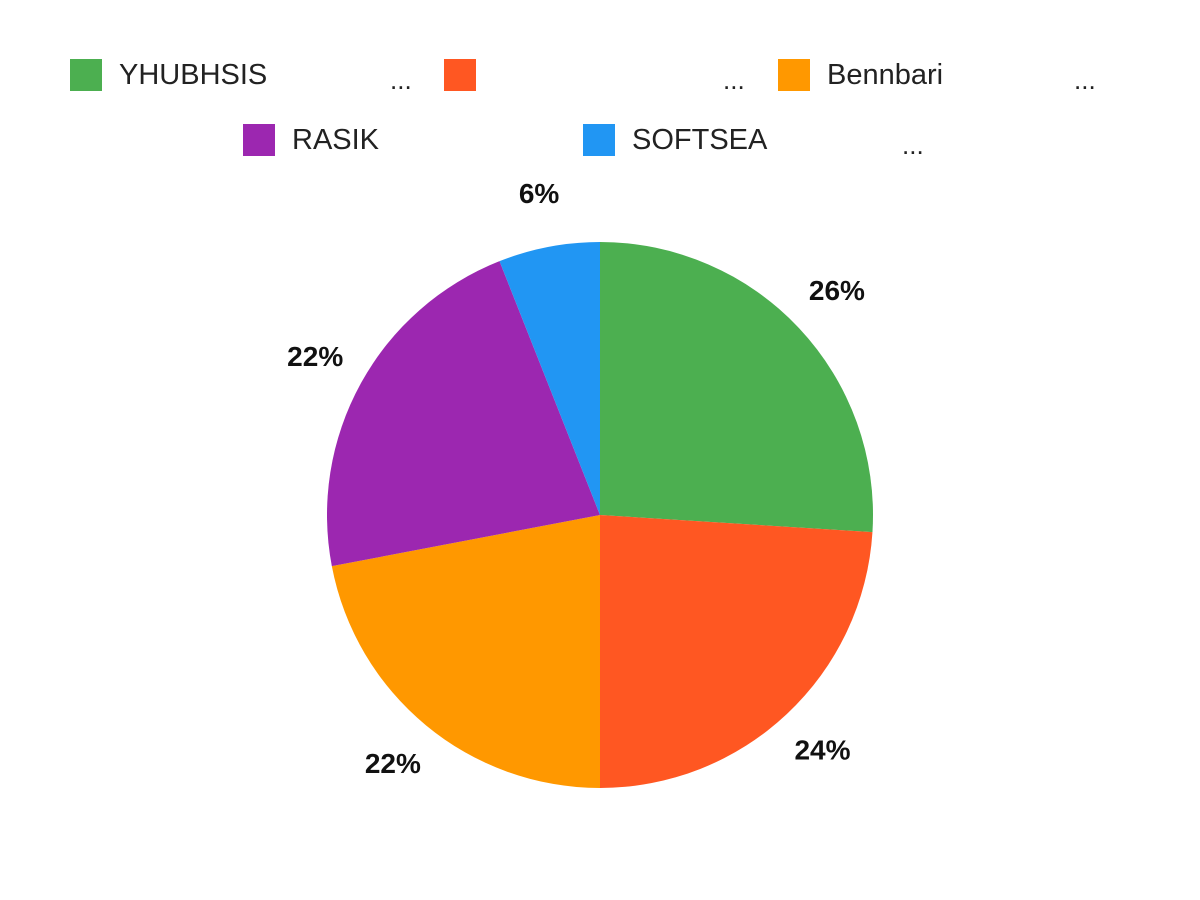 This screenshot has width=1200, height=900. Describe the element at coordinates (700, 140) in the screenshot. I see `legend-label: SOFTSEA` at that location.